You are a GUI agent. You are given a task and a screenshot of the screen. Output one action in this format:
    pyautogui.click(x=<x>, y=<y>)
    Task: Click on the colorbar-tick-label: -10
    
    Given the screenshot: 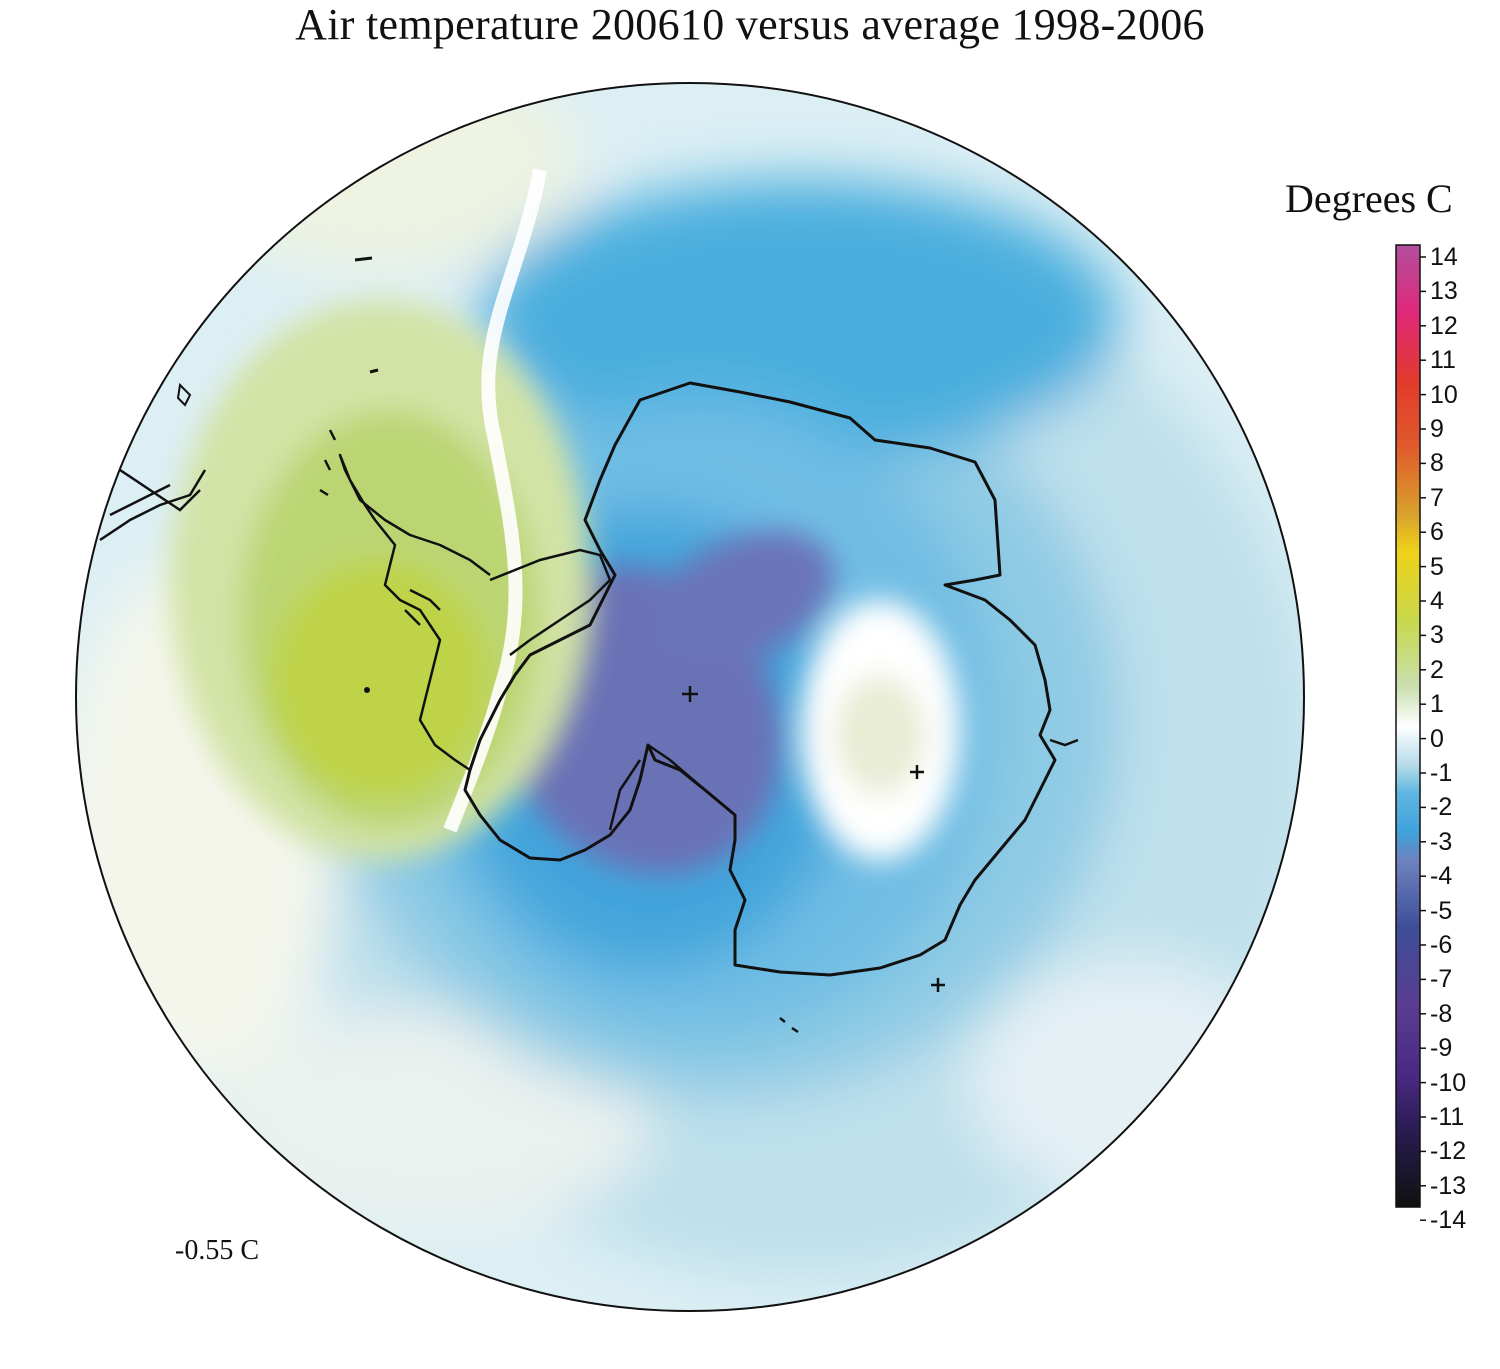 What is the action you would take?
    pyautogui.click(x=1448, y=1082)
    